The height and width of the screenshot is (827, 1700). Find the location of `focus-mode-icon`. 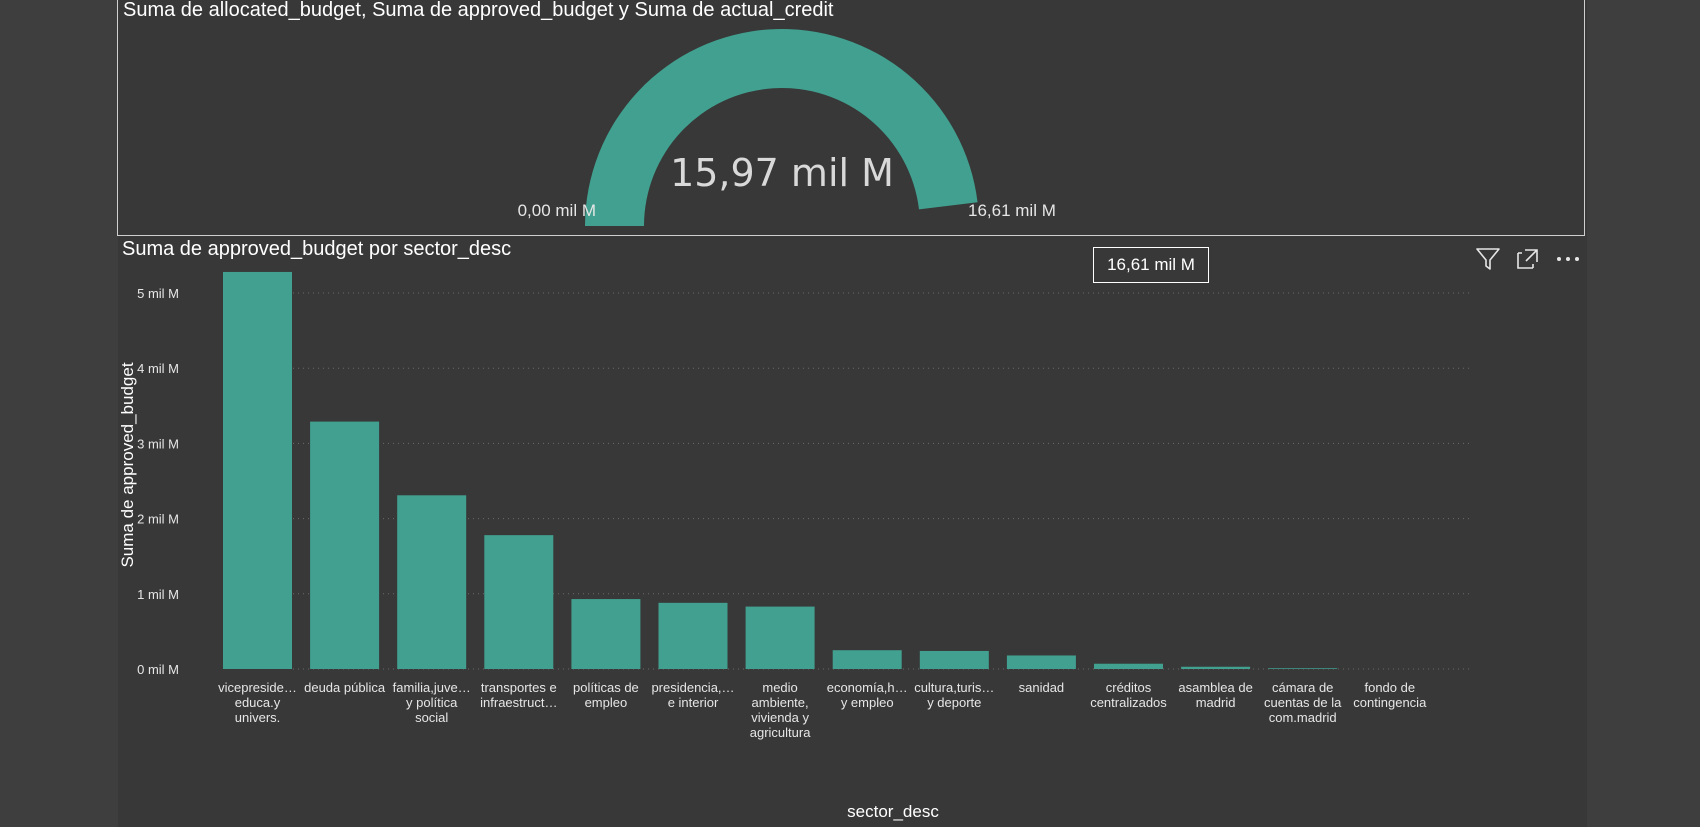

focus-mode-icon is located at coordinates (1528, 259).